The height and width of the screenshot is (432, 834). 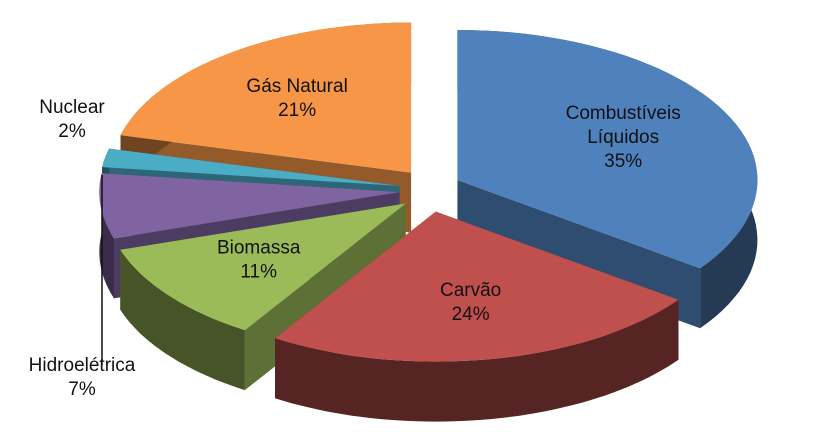 I want to click on label-line: Hidroelétrica, so click(x=82, y=365).